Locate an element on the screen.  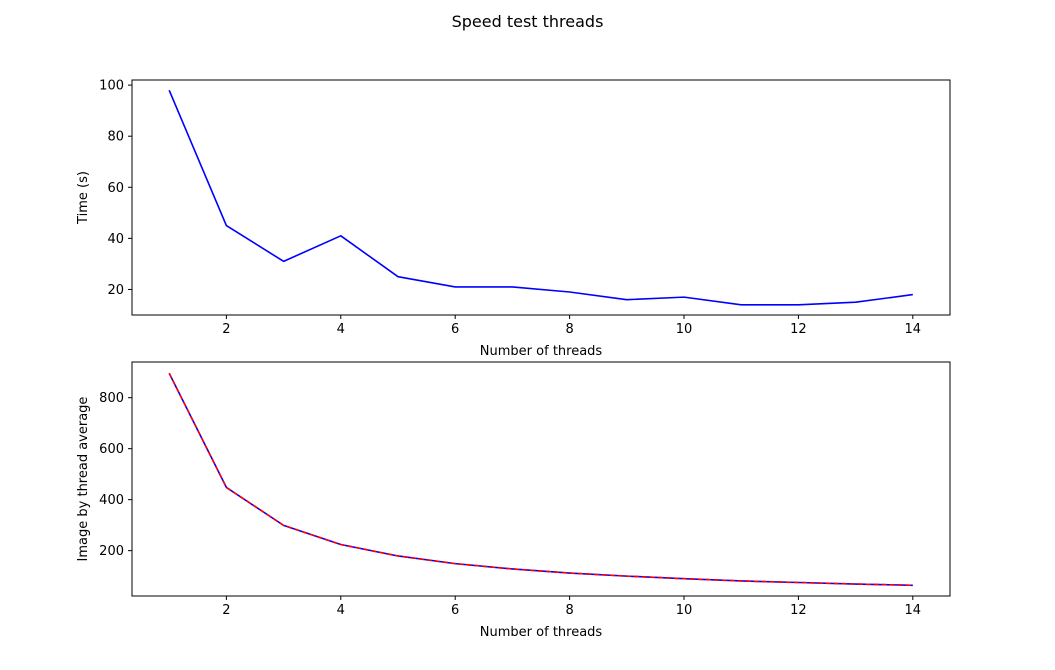
y-tick-label: 800 is located at coordinates (111, 398).